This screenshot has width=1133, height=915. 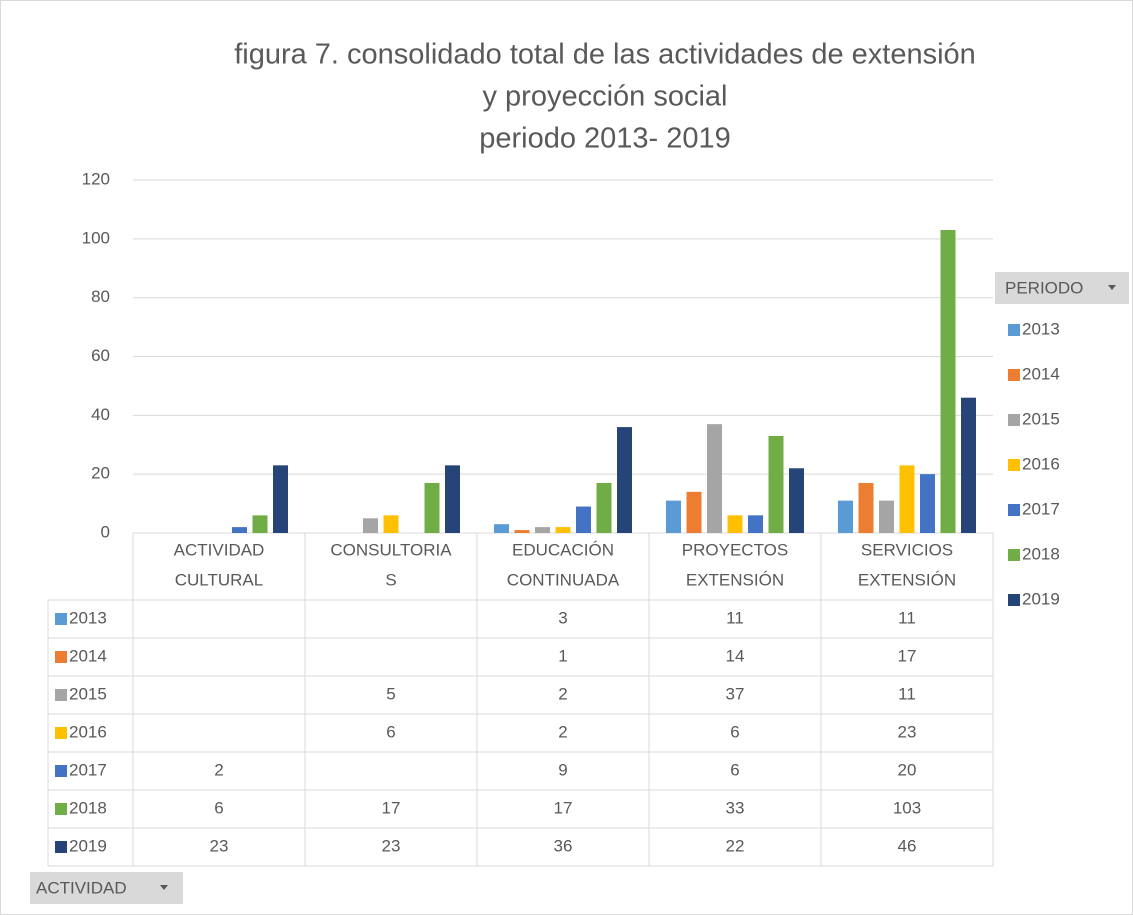 I want to click on table-cell: 46, so click(x=907, y=845).